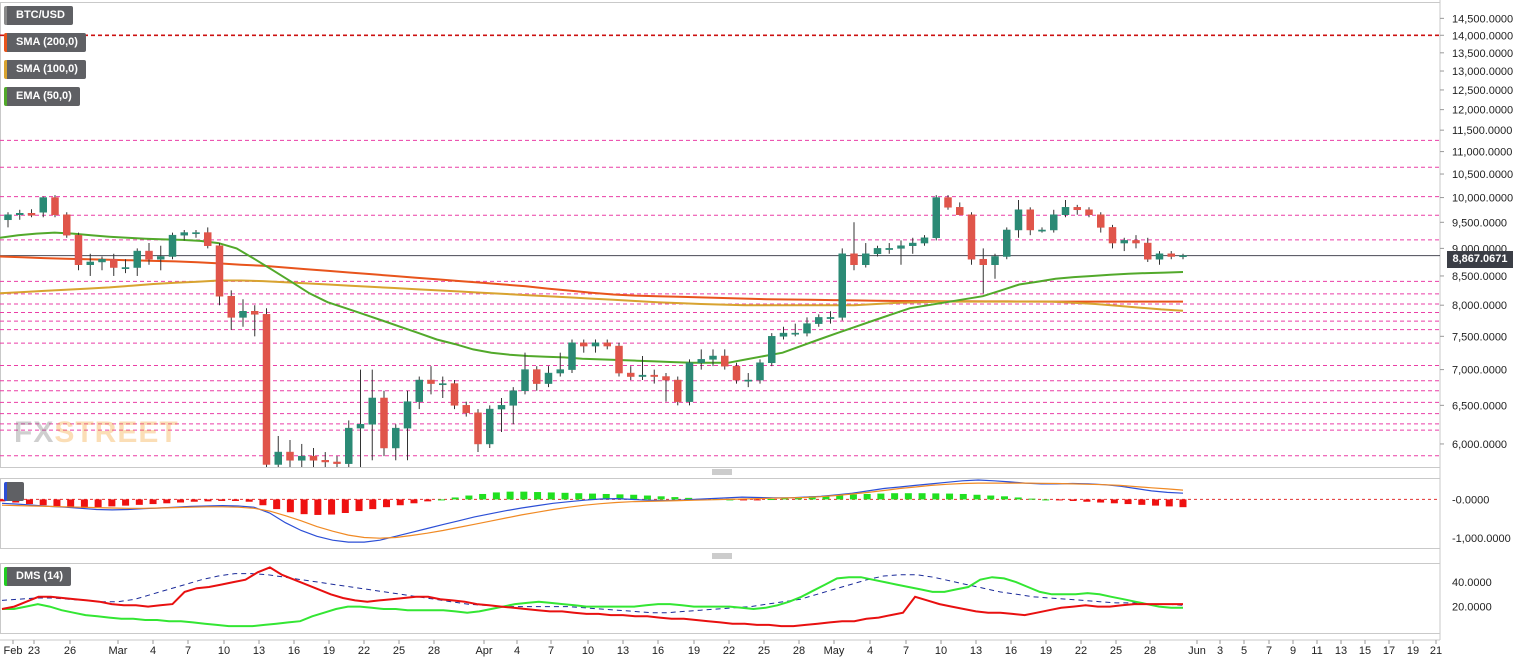 This screenshot has width=1534, height=661. What do you see at coordinates (1481, 539) in the screenshot?
I see `macd-tick-label: -1,000.0000` at bounding box center [1481, 539].